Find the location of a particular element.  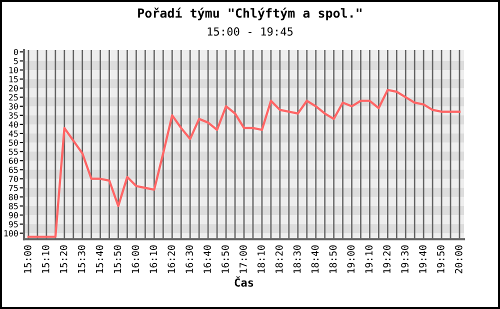

y-tick-label: 90 is located at coordinates (13, 215).